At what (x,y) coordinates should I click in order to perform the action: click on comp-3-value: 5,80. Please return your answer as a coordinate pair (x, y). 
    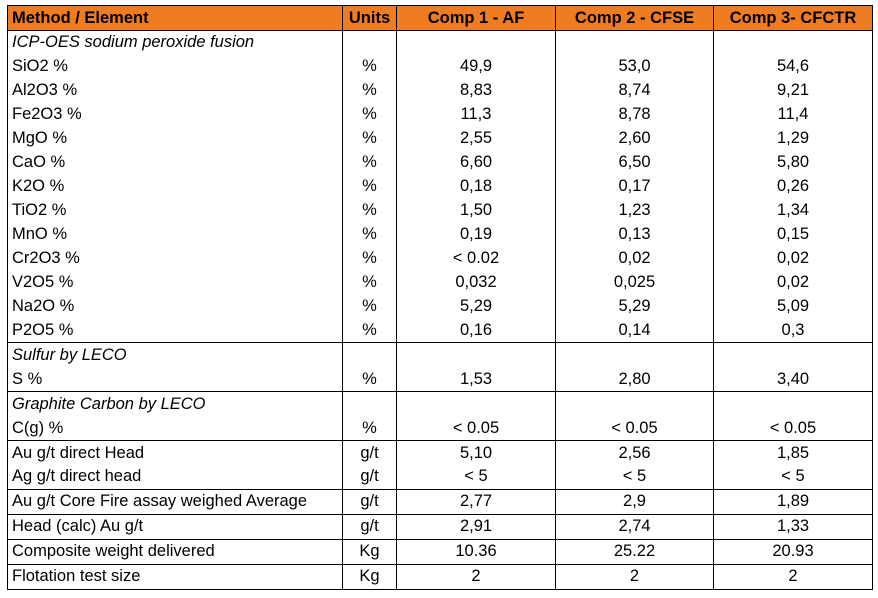
    Looking at the image, I should click on (793, 162).